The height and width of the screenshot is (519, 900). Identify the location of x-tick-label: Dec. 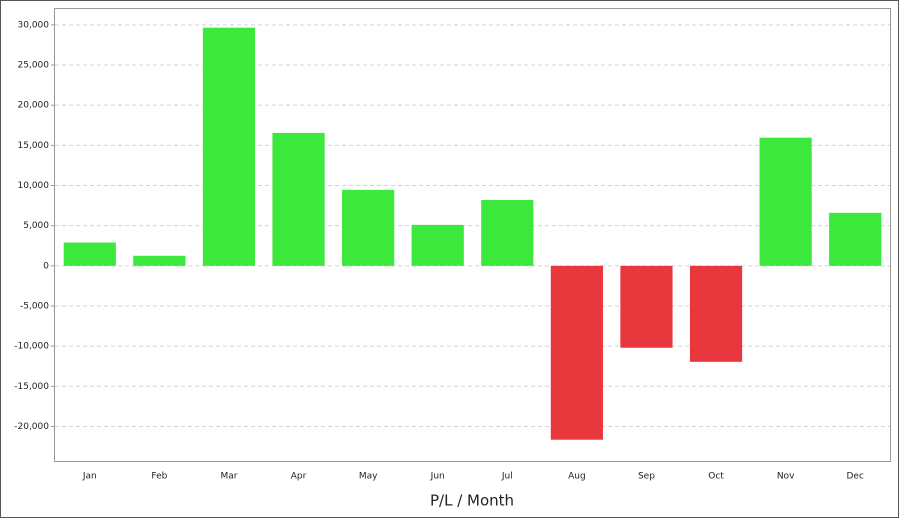
(854, 477).